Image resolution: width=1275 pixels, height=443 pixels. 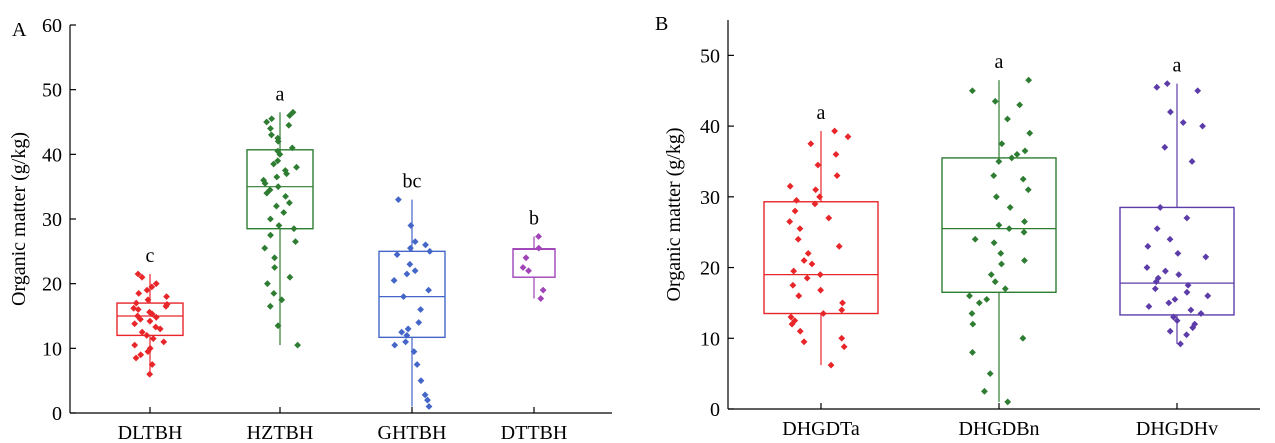 I want to click on box, so click(x=280, y=189).